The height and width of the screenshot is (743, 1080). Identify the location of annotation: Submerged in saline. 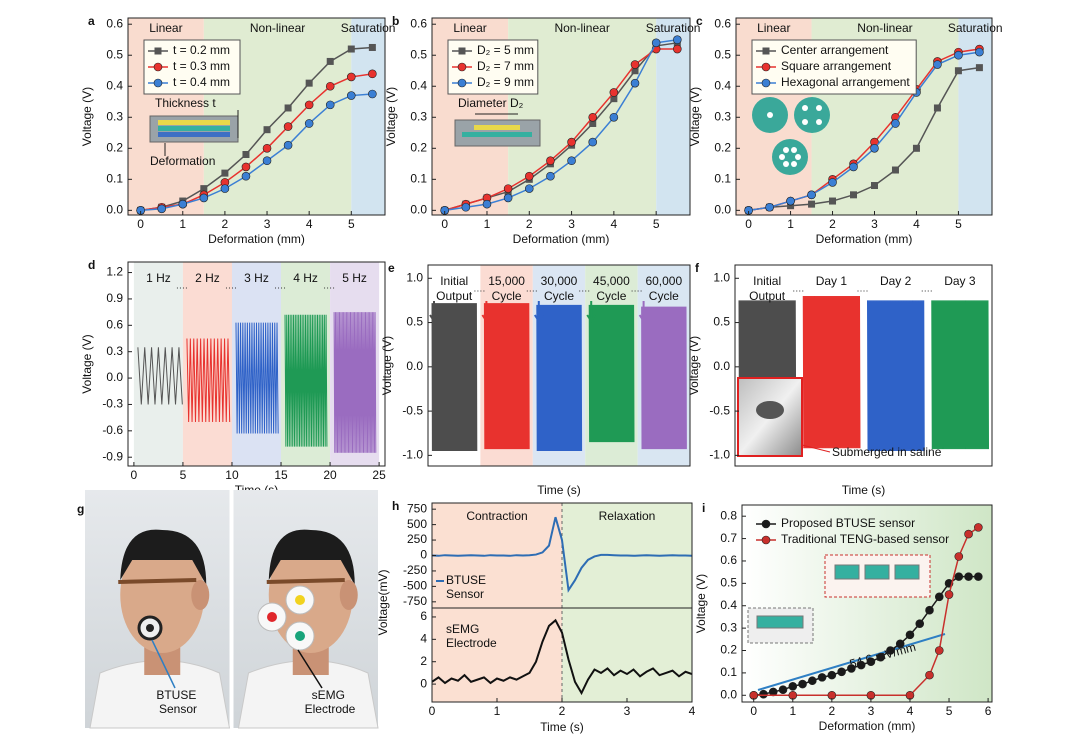
(887, 452).